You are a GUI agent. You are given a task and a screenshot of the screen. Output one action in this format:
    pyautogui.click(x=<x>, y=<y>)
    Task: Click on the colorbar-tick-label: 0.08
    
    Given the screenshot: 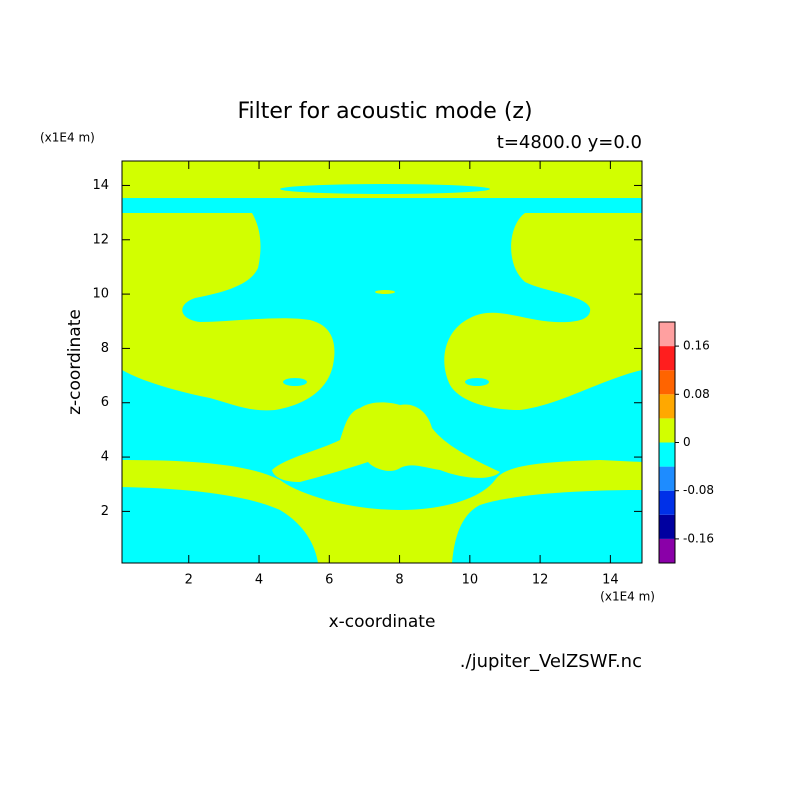 What is the action you would take?
    pyautogui.click(x=696, y=394)
    